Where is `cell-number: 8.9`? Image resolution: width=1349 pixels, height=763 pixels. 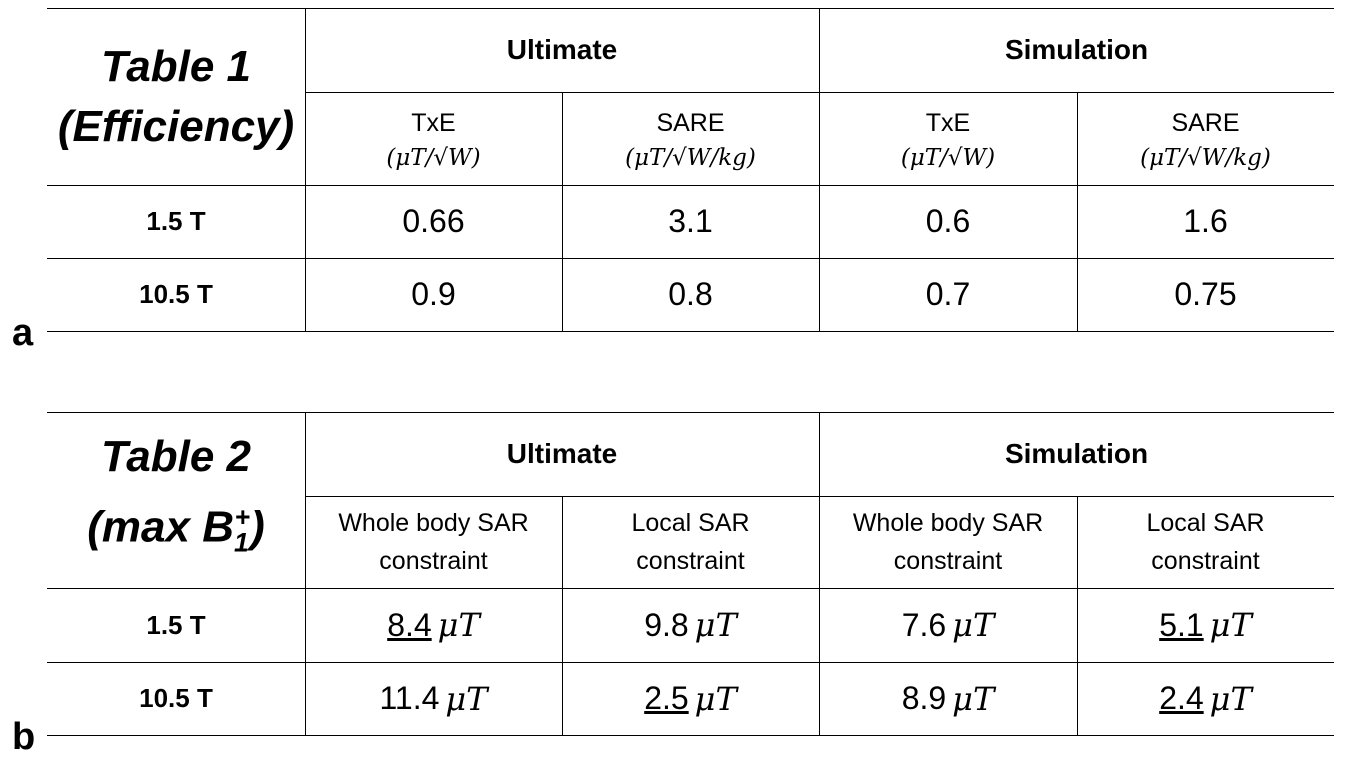
cell-number: 8.9 is located at coordinates (924, 698).